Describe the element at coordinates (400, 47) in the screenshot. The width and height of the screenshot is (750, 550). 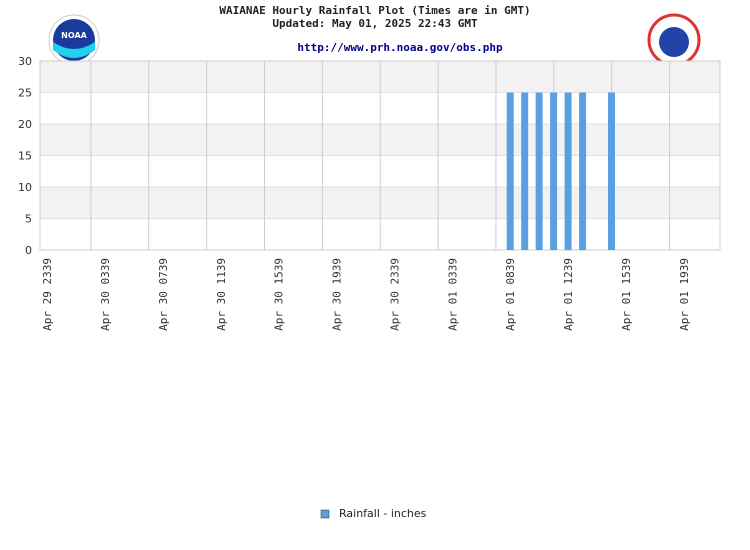
I see `link: http://www.prh.noaa.gov/obs.php` at that location.